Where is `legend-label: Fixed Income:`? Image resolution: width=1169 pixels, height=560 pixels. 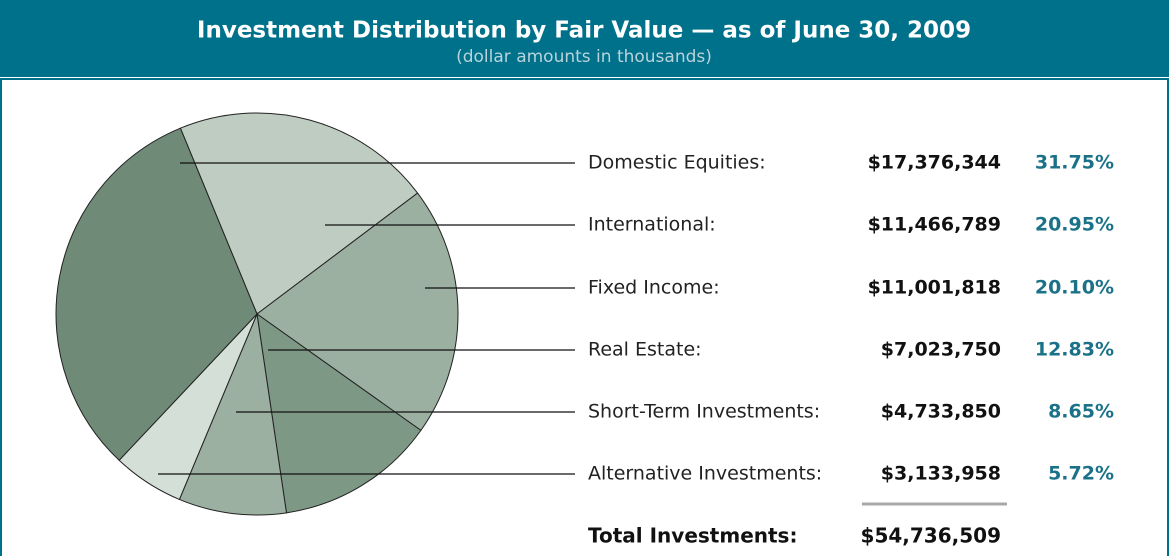
legend-label: Fixed Income: is located at coordinates (654, 288).